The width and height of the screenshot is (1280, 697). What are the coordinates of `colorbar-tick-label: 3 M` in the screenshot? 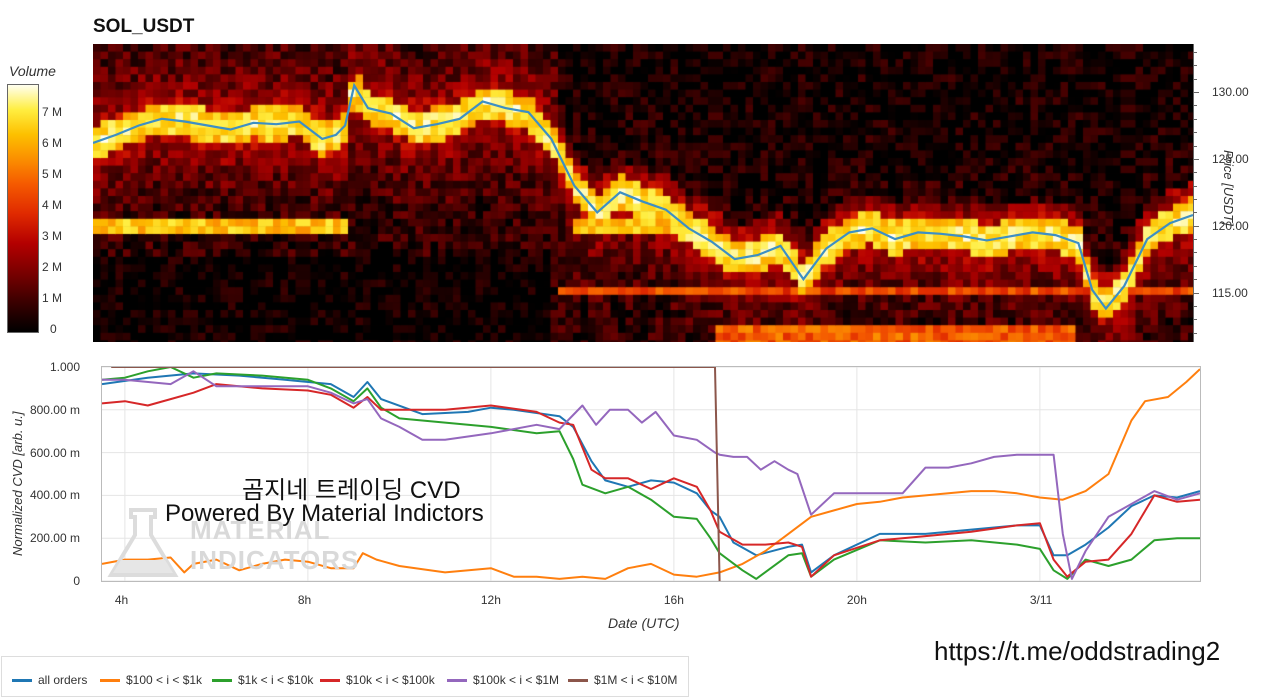 It's located at (52, 236).